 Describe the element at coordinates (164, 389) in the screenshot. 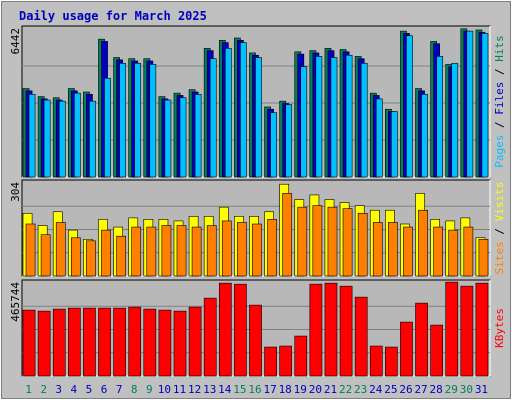

I see `x-tick-label-day-10: 10` at that location.